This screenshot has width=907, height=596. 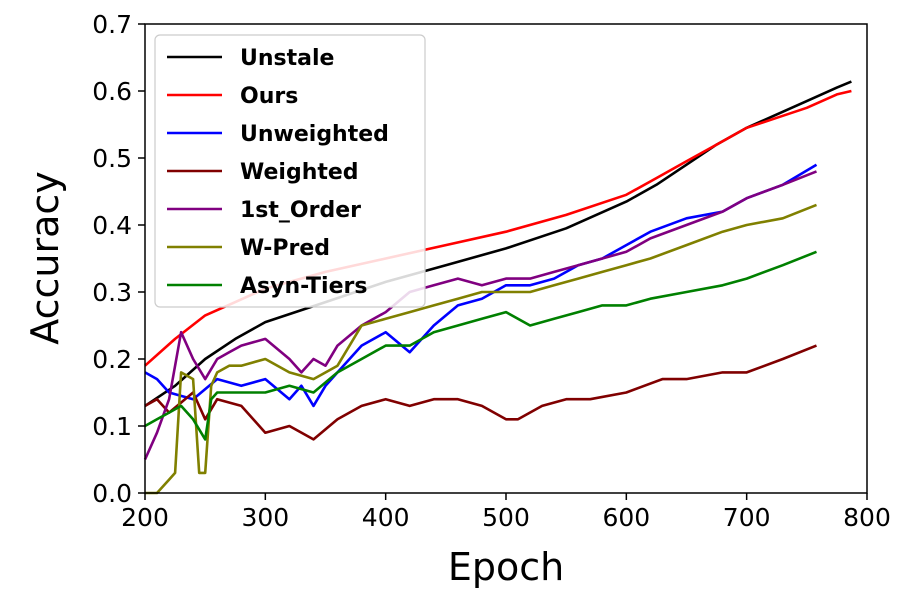 I want to click on x-tick-label: 300, so click(x=265, y=517).